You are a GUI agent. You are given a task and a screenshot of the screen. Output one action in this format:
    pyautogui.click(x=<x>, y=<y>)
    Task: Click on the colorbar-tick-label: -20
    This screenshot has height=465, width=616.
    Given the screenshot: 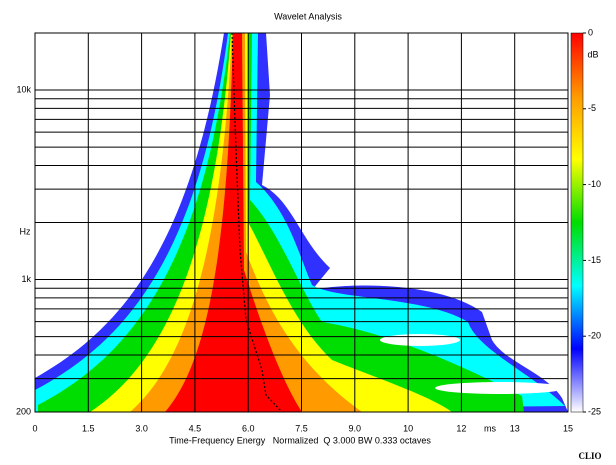 What is the action you would take?
    pyautogui.click(x=594, y=336)
    